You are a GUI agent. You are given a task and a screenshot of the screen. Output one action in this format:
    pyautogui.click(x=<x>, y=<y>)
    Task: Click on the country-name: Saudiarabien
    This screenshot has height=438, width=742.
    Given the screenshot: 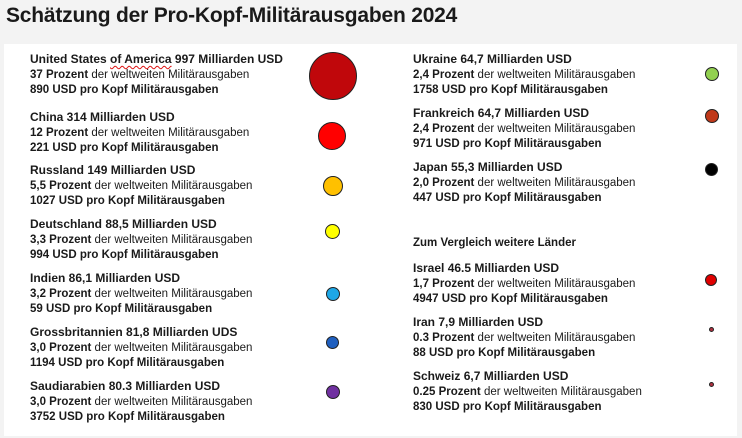 What is the action you would take?
    pyautogui.click(x=68, y=386)
    